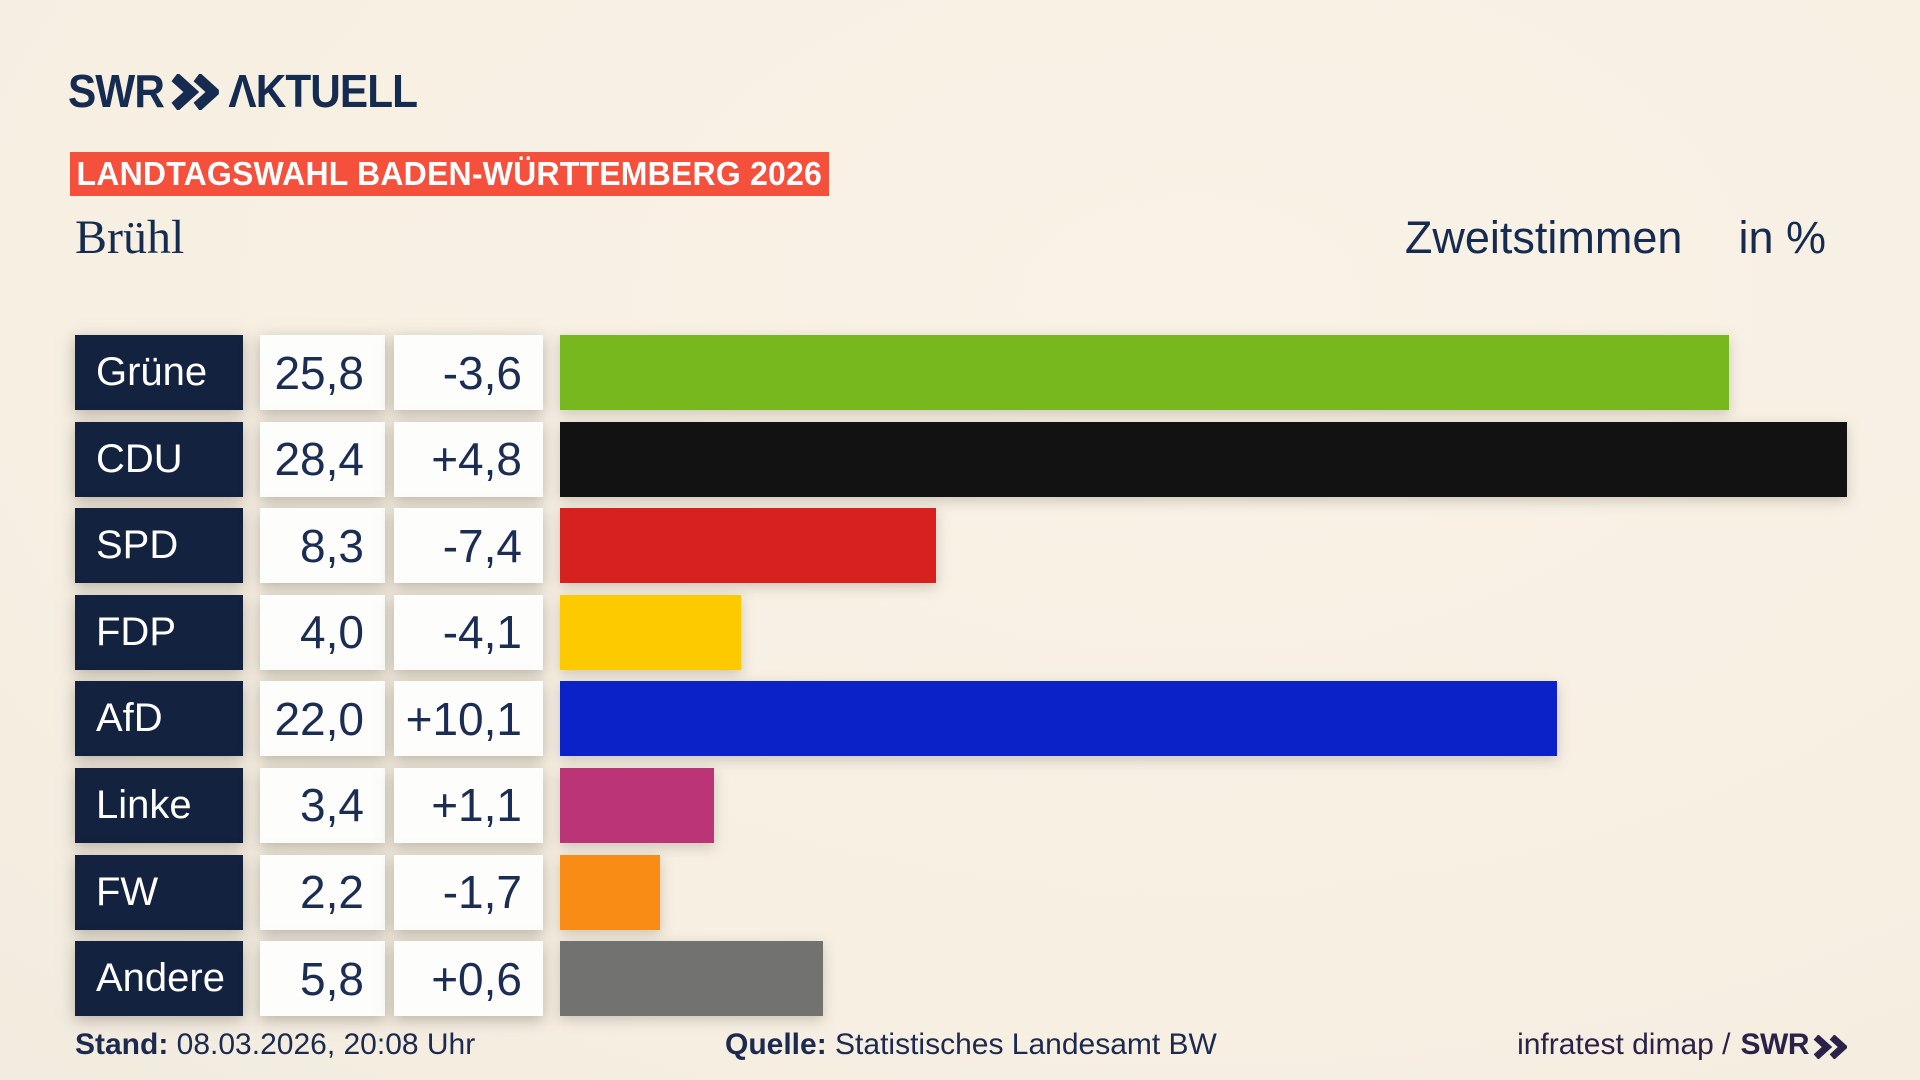 This screenshot has height=1080, width=1920. I want to click on party-value: 28,4, so click(322, 459).